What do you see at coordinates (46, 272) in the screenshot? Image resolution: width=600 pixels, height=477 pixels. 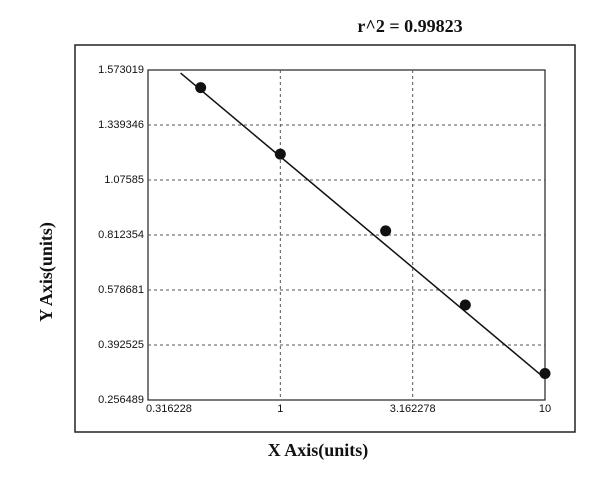 I see `y-axis-label: Y Axis(units)` at bounding box center [46, 272].